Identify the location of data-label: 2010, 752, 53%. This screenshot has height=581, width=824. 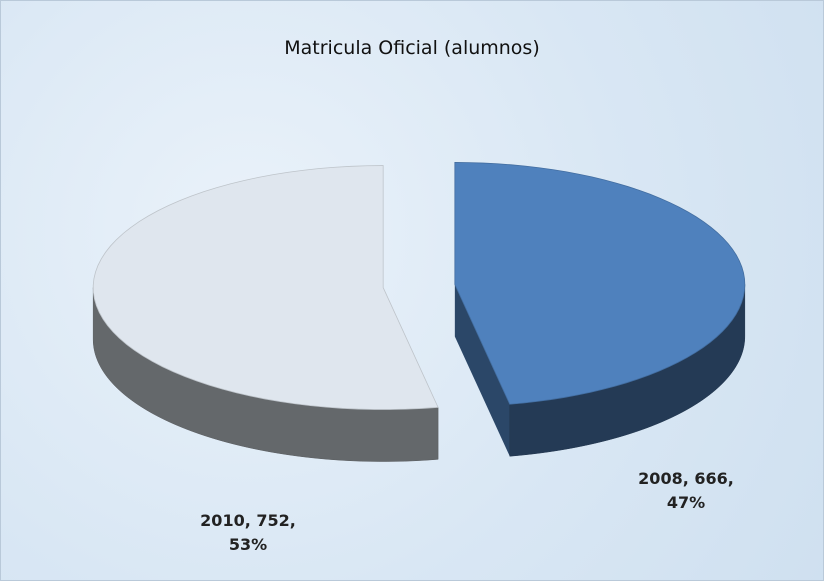
(248, 532).